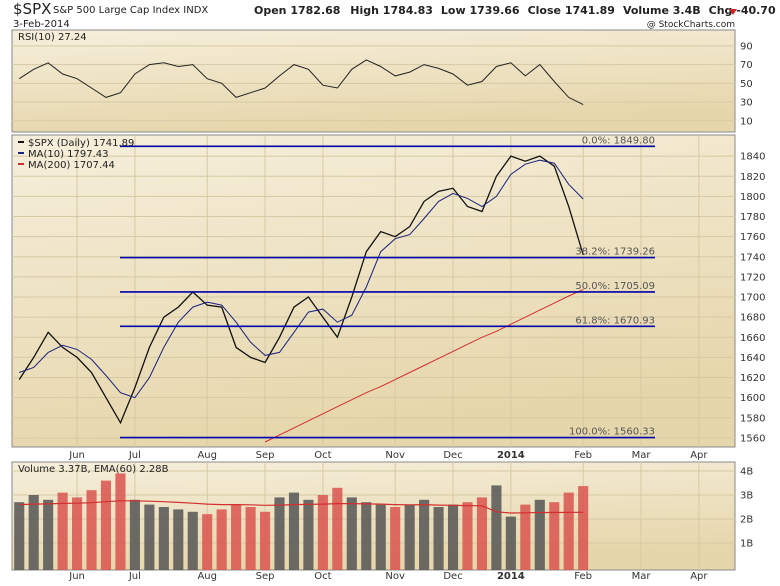 The image size is (780, 586). What do you see at coordinates (746, 84) in the screenshot?
I see `y-tick-label: 50` at bounding box center [746, 84].